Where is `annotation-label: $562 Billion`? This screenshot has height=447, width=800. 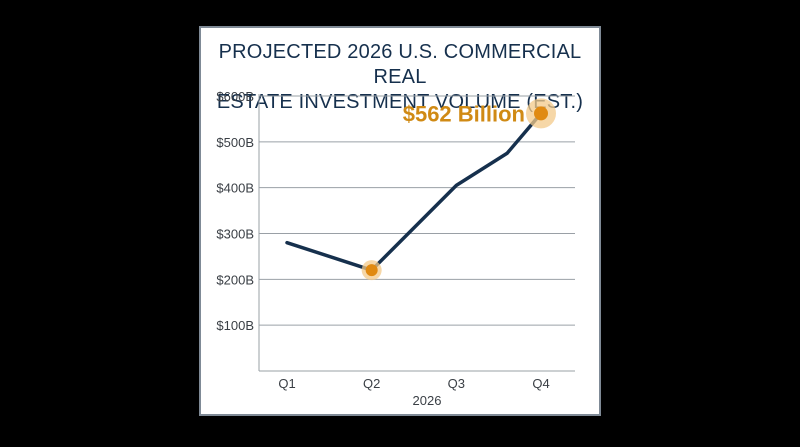 annotation-label: $562 Billion is located at coordinates (464, 113).